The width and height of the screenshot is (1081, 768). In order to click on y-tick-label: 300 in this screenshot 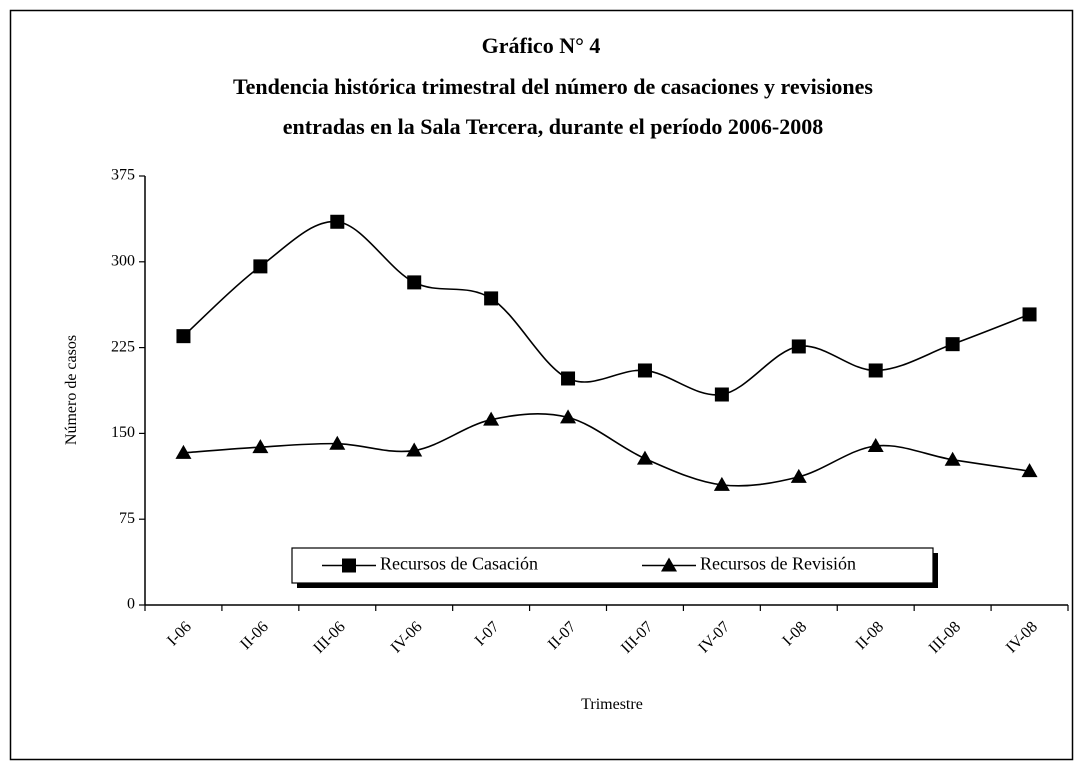, I will do `click(123, 260)`.